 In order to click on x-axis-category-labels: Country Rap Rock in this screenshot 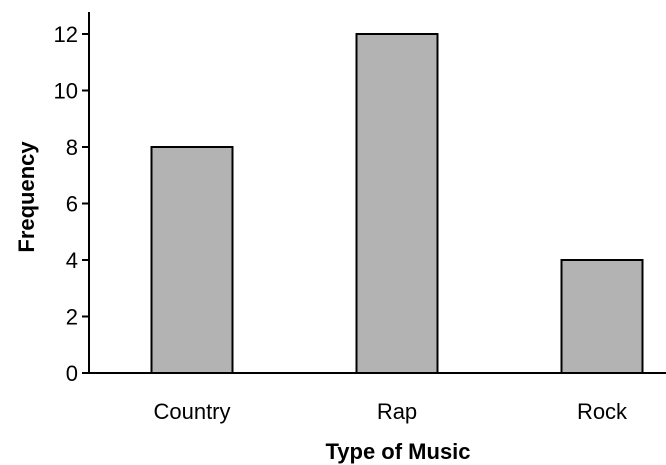, I will do `click(390, 411)`.